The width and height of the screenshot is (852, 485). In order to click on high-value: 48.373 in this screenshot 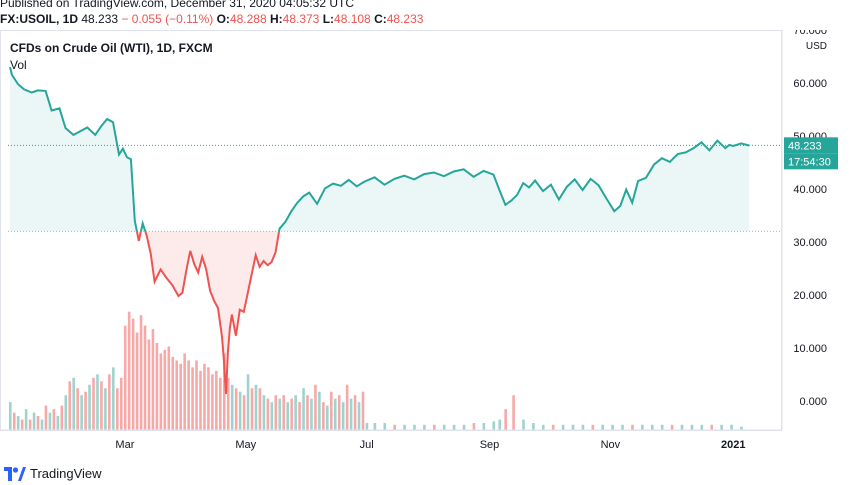, I will do `click(301, 19)`.